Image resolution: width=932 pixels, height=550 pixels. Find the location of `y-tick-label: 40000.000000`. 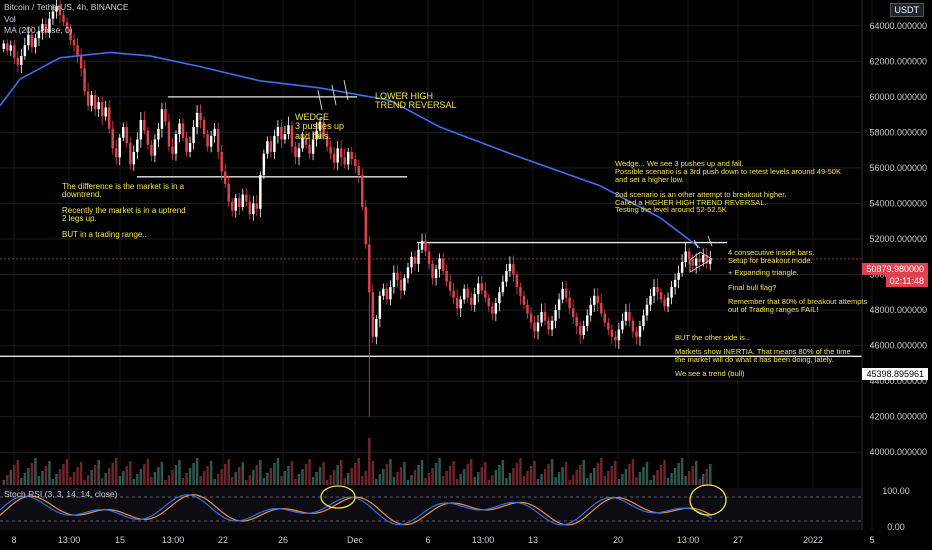

y-tick-label: 40000.000000 is located at coordinates (898, 452).